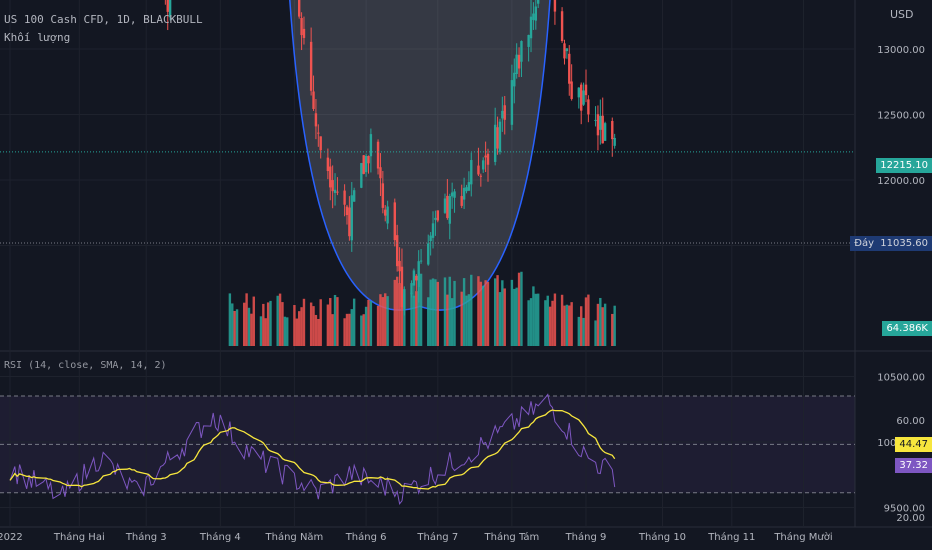 The width and height of the screenshot is (932, 550). Describe the element at coordinates (802, 537) in the screenshot. I see `time-tick-label: Tháng Mười` at that location.